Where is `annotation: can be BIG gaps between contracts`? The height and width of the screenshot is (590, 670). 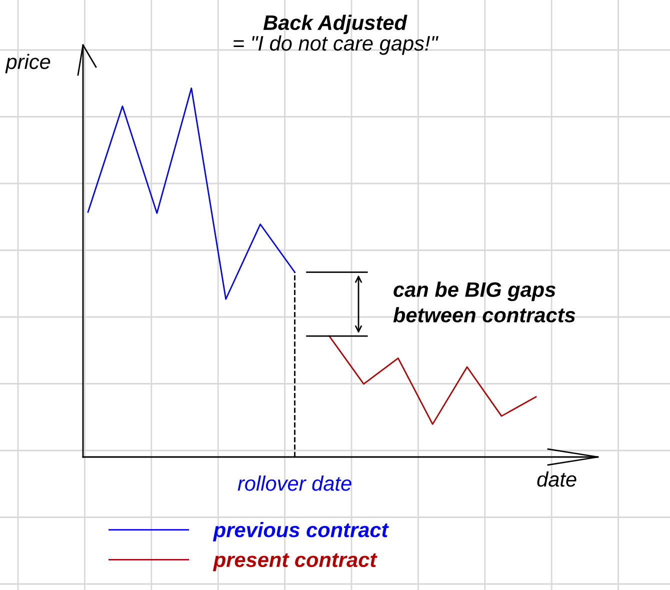
annotation: can be BIG gaps between contracts is located at coordinates (484, 302).